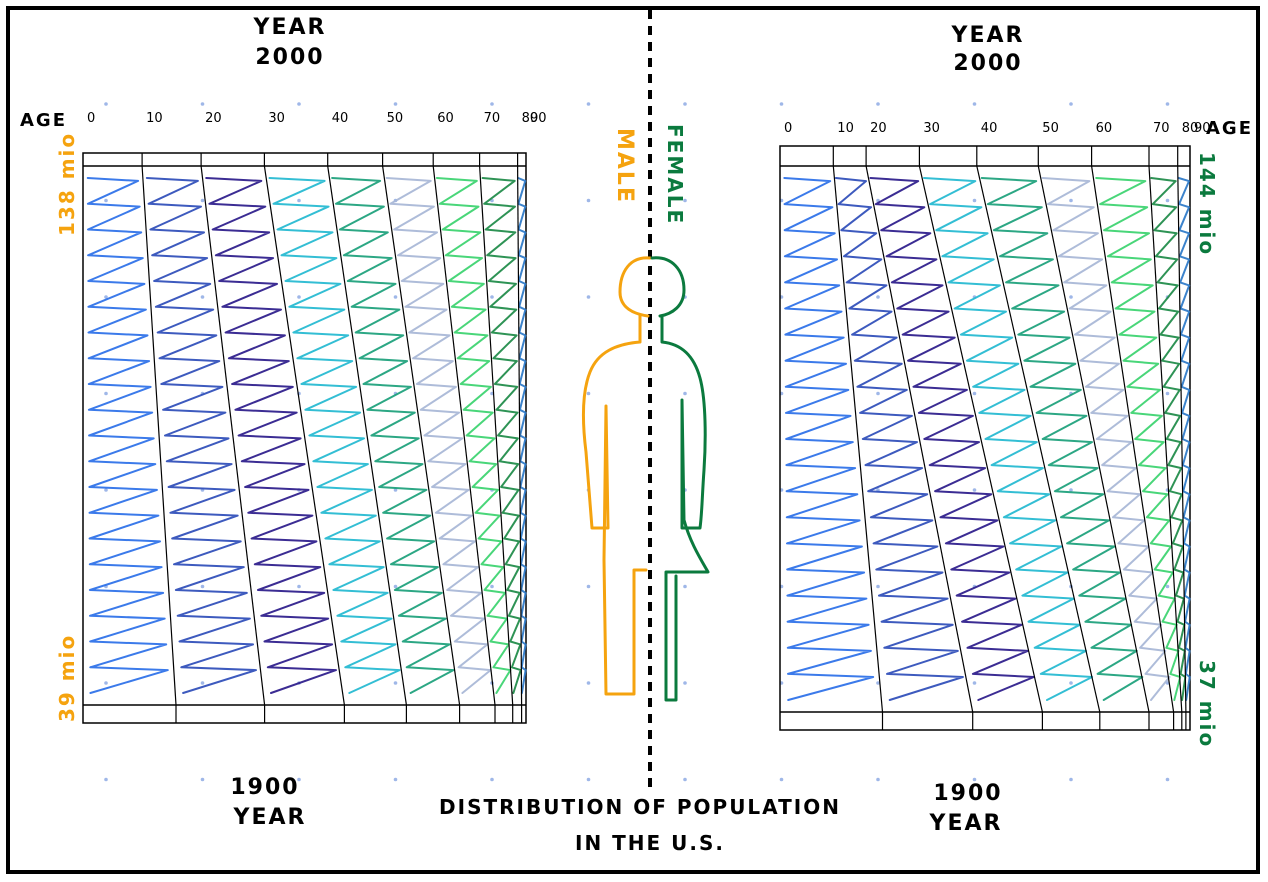 This screenshot has height=882, width=1268. I want to click on male-age-tick: 90, so click(538, 118).